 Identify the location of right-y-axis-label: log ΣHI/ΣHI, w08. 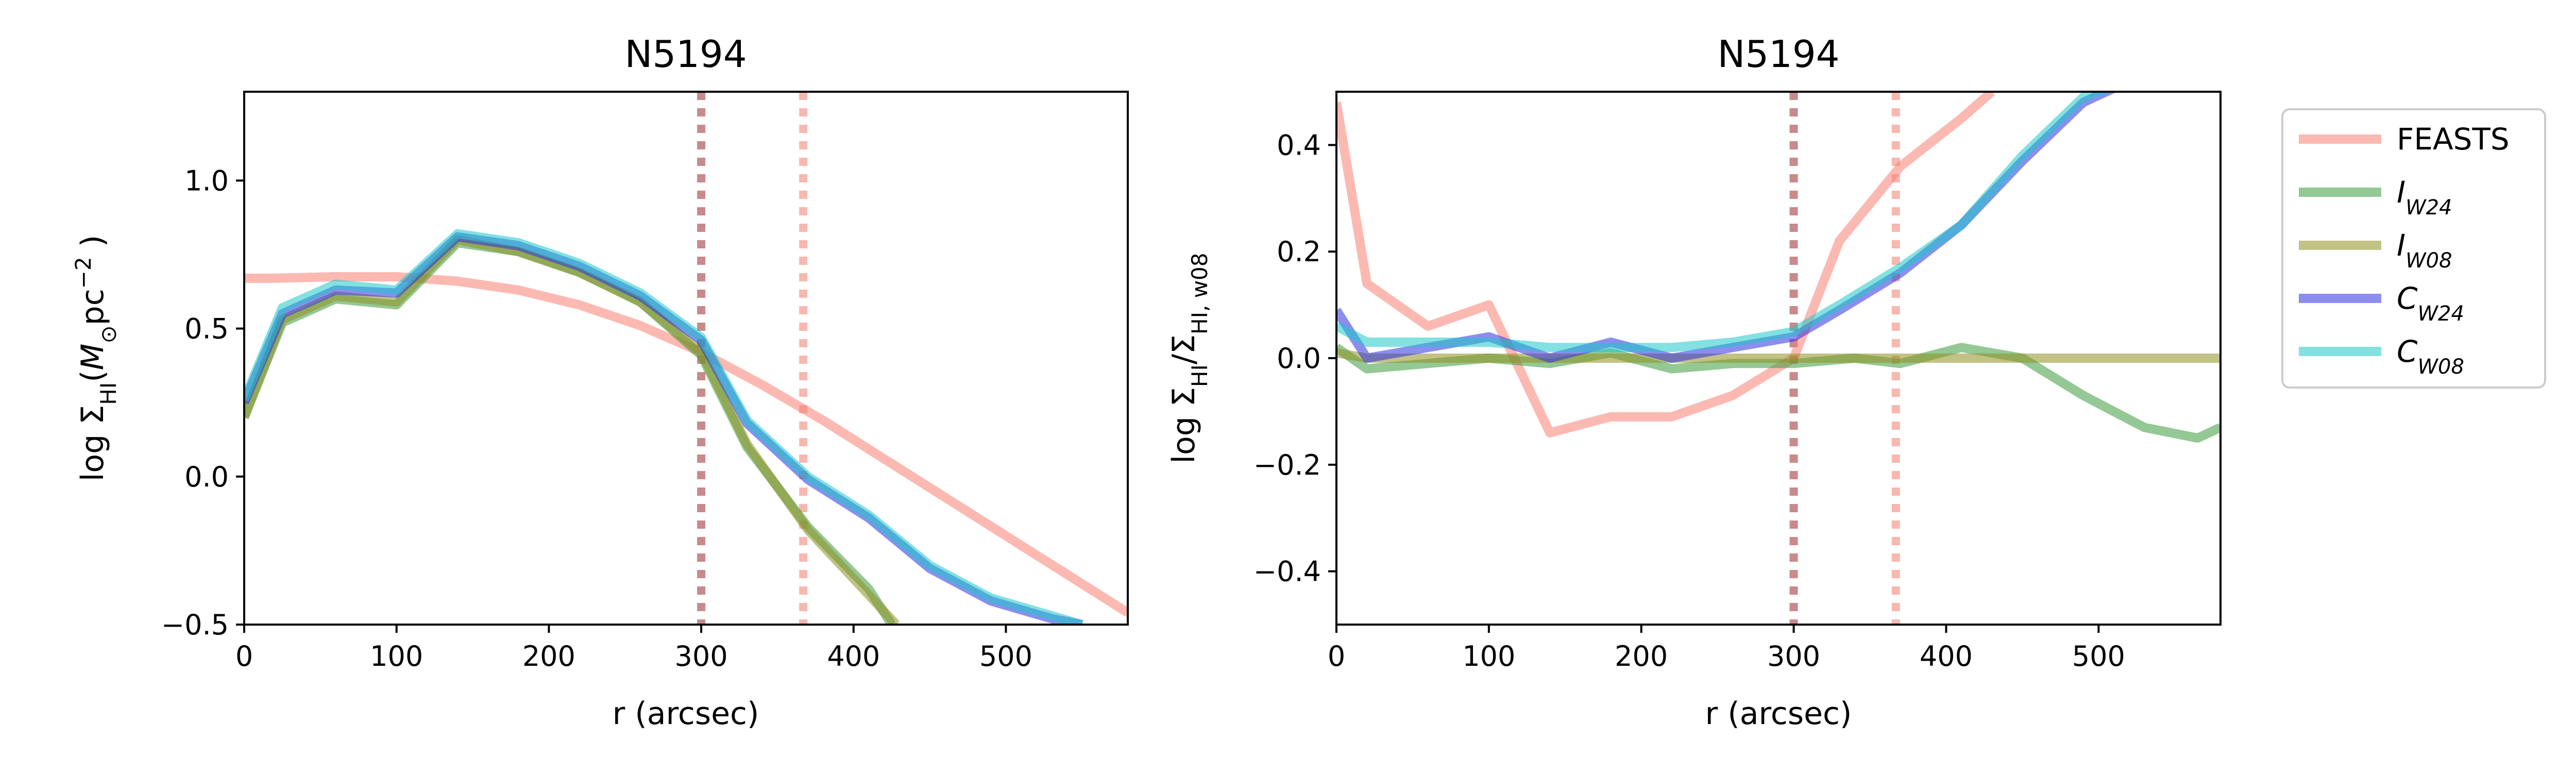
(1189, 358).